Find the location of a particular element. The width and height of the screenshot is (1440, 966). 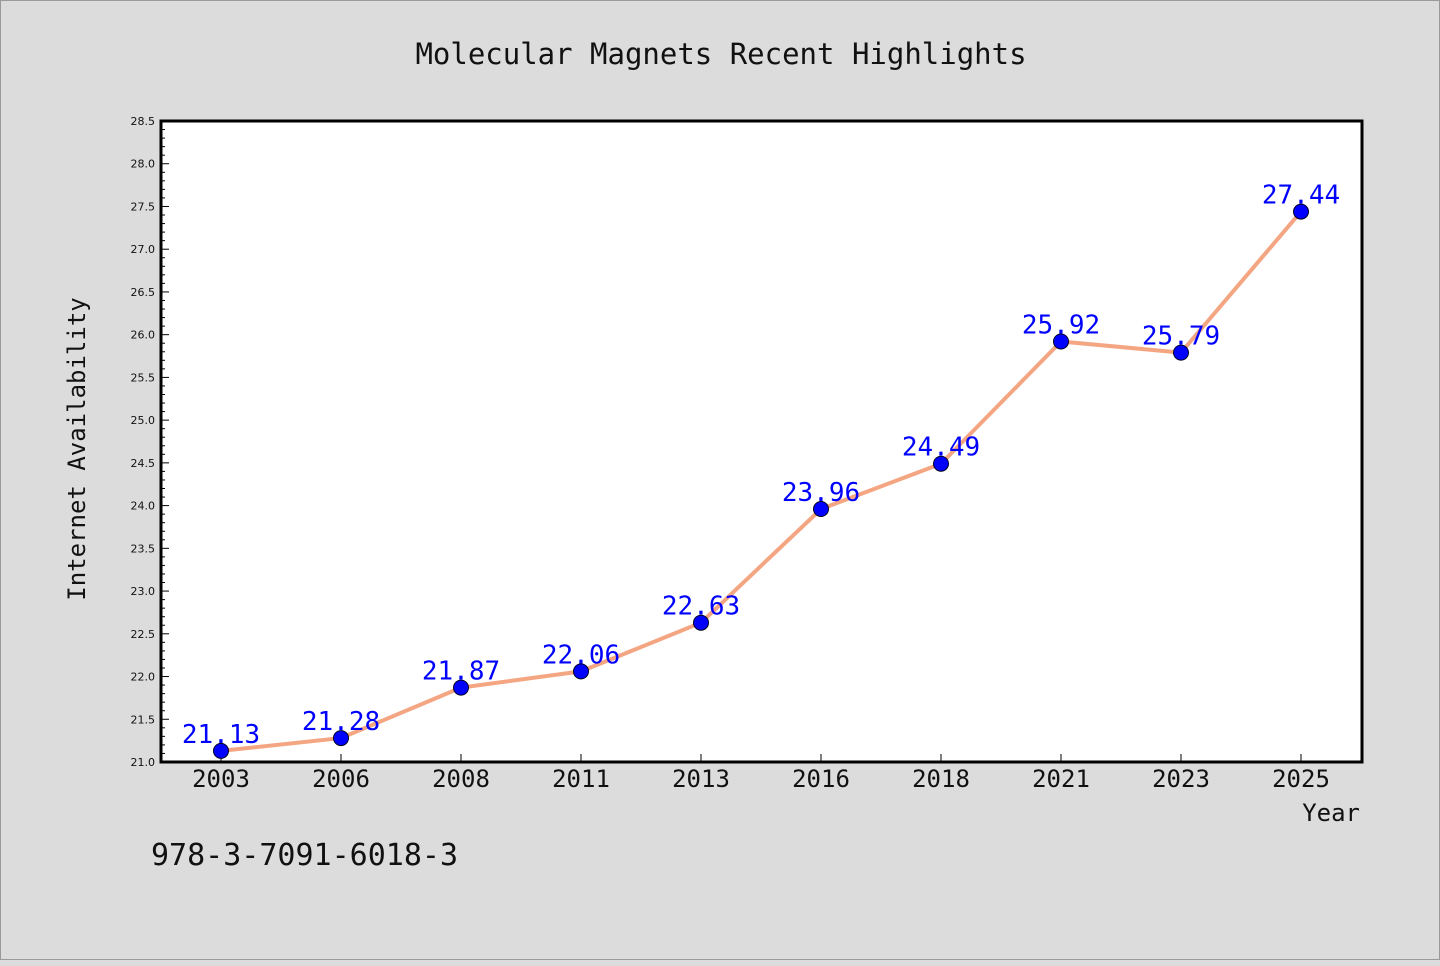

y-tick-label: 25.5 is located at coordinates (143, 377).